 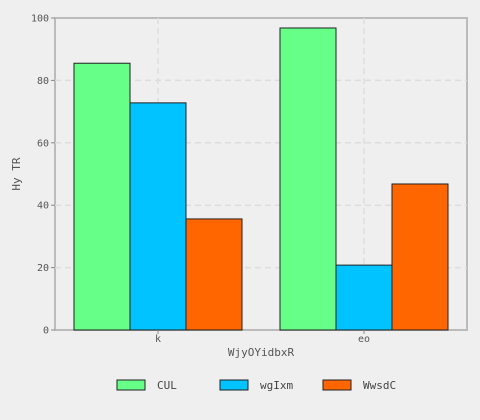 What do you see at coordinates (379, 385) in the screenshot?
I see `legend-label-WwsdC: WwsdC` at bounding box center [379, 385].